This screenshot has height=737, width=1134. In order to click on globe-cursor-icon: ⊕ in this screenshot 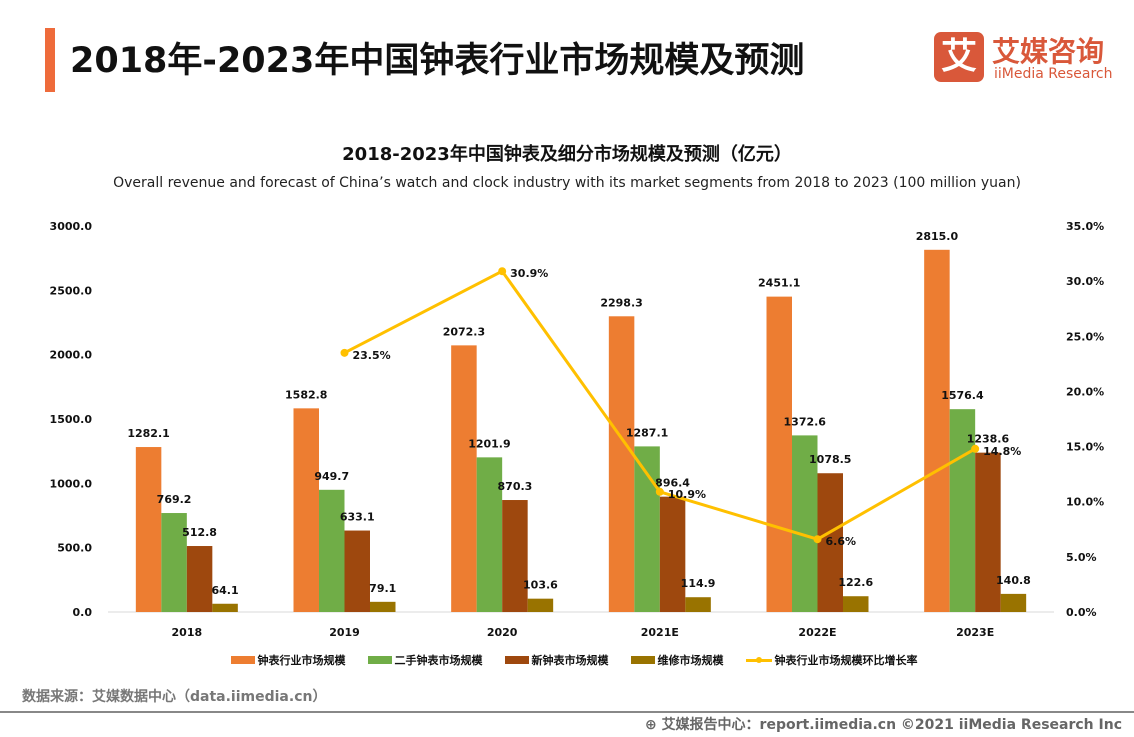, I will do `click(653, 725)`.